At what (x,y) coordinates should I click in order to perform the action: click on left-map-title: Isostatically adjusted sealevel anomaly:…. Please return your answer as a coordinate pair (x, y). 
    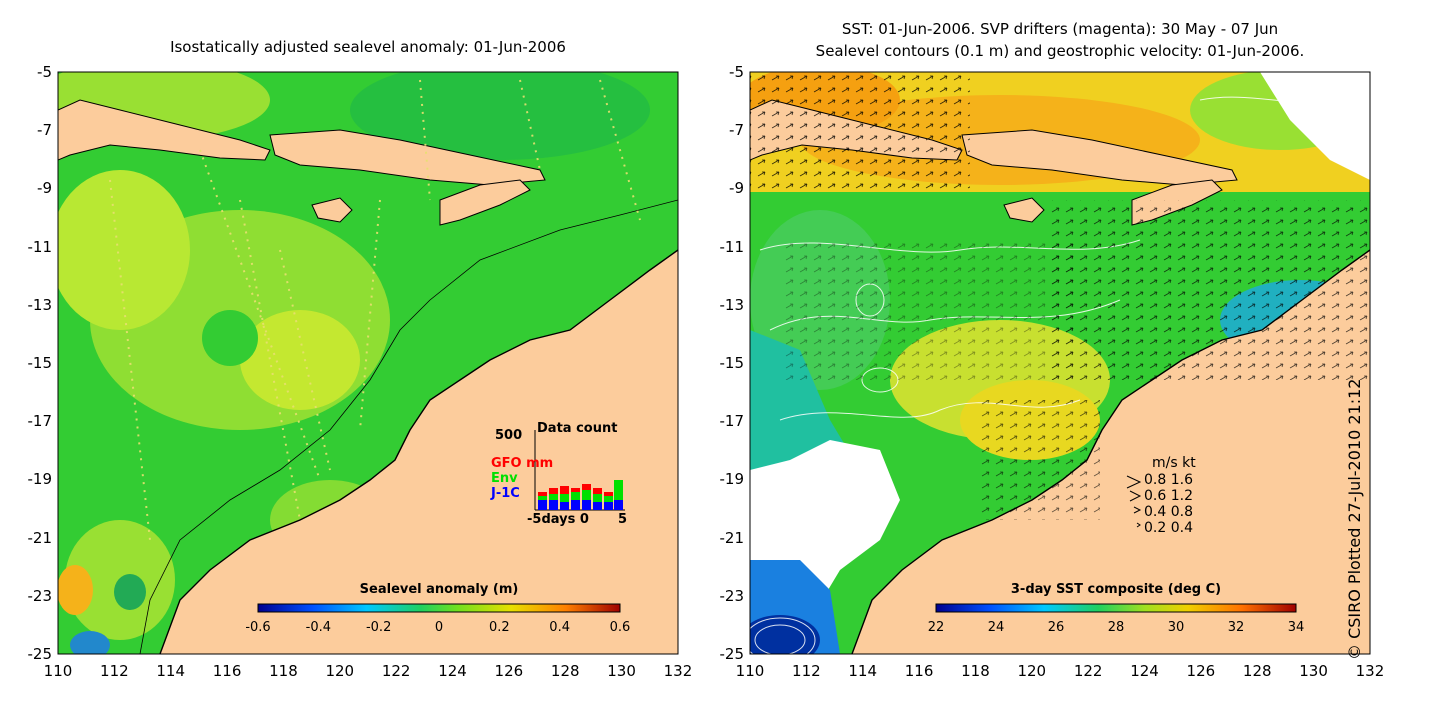
    Looking at the image, I should click on (368, 47).